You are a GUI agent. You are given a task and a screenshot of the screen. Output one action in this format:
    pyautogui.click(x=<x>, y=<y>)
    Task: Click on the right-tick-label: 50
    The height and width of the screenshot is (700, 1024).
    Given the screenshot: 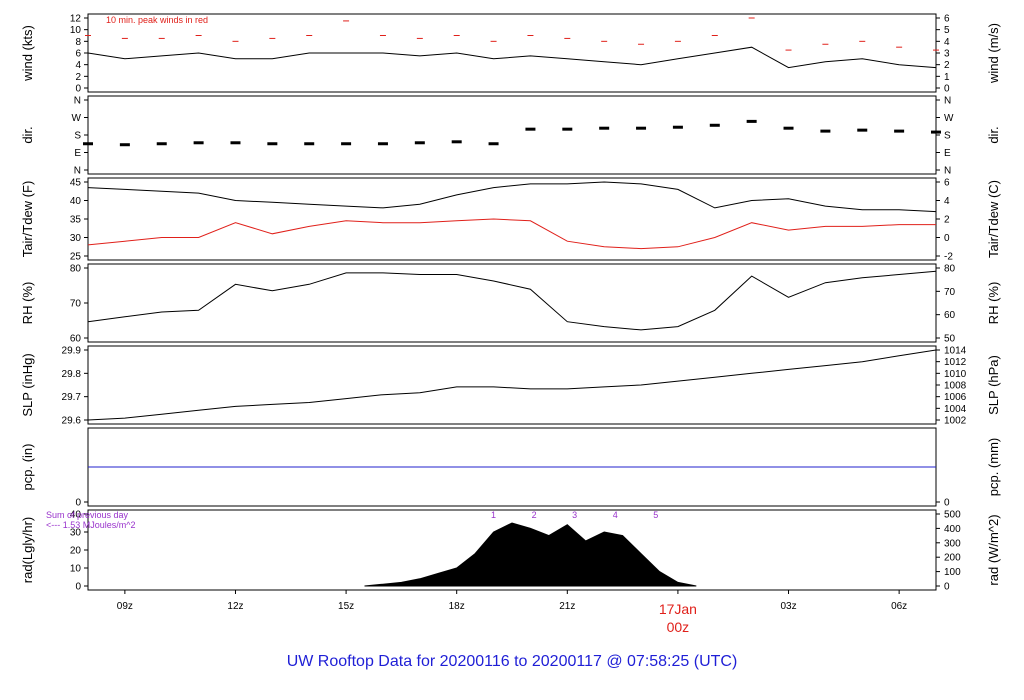 What is the action you would take?
    pyautogui.click(x=950, y=339)
    